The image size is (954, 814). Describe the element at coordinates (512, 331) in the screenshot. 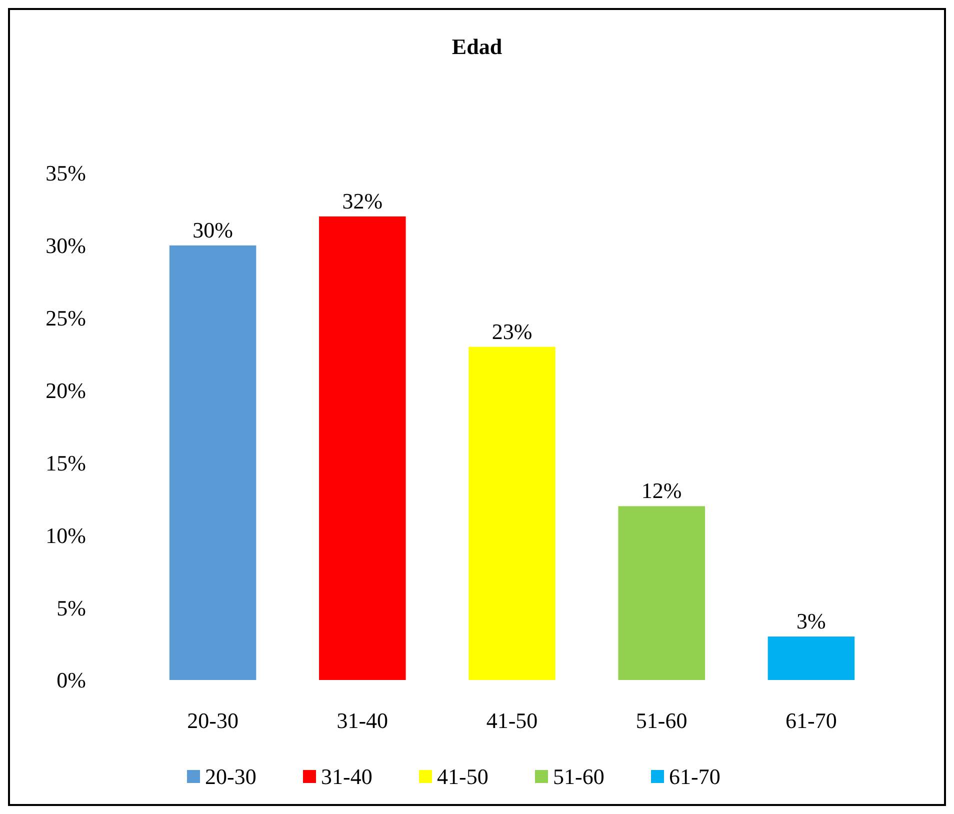

I see `data-label: 23%` at that location.